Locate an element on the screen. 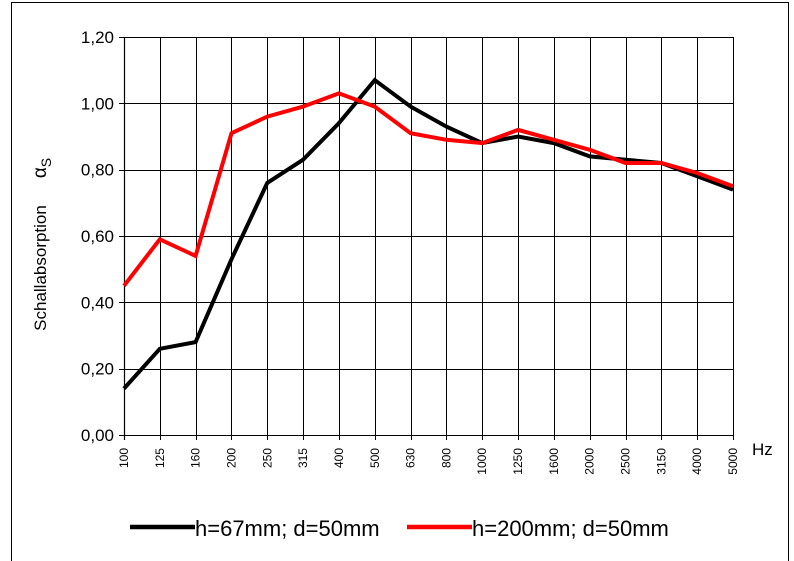  y-tick-label: 1,00 is located at coordinates (97, 103).